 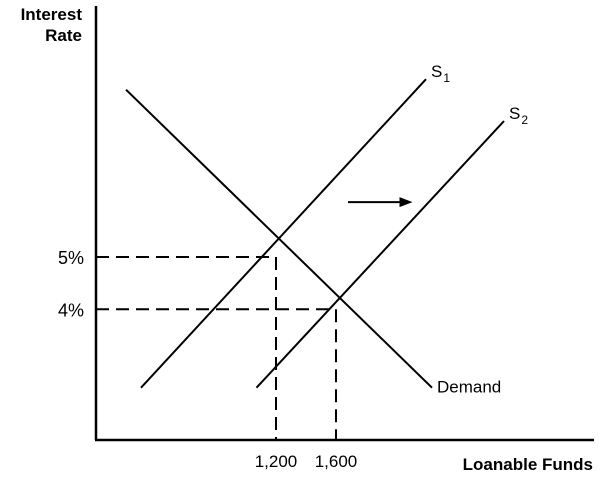 I want to click on x-tick-label: 1,600, so click(x=336, y=461).